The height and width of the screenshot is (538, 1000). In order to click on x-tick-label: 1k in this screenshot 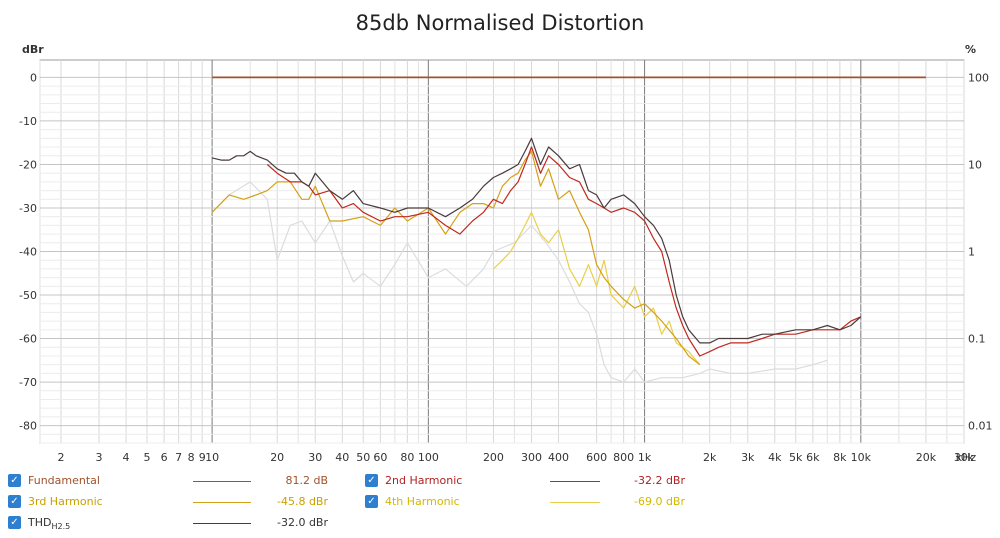, I will do `click(645, 457)`.